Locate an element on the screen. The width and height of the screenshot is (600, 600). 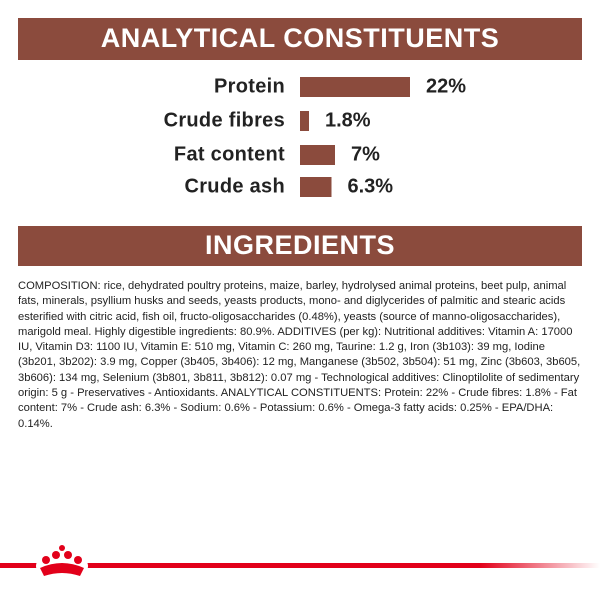
footer-line is located at coordinates (300, 565).